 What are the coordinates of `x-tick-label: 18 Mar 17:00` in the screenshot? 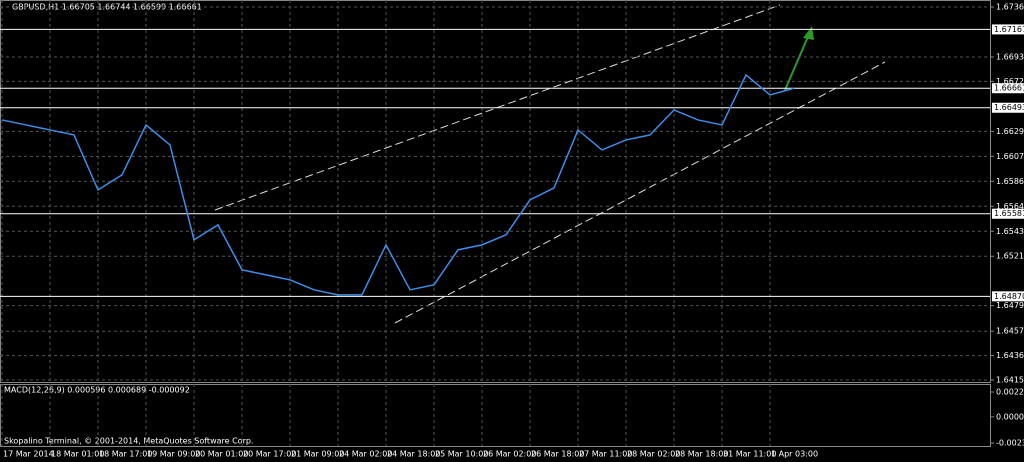 It's located at (125, 454).